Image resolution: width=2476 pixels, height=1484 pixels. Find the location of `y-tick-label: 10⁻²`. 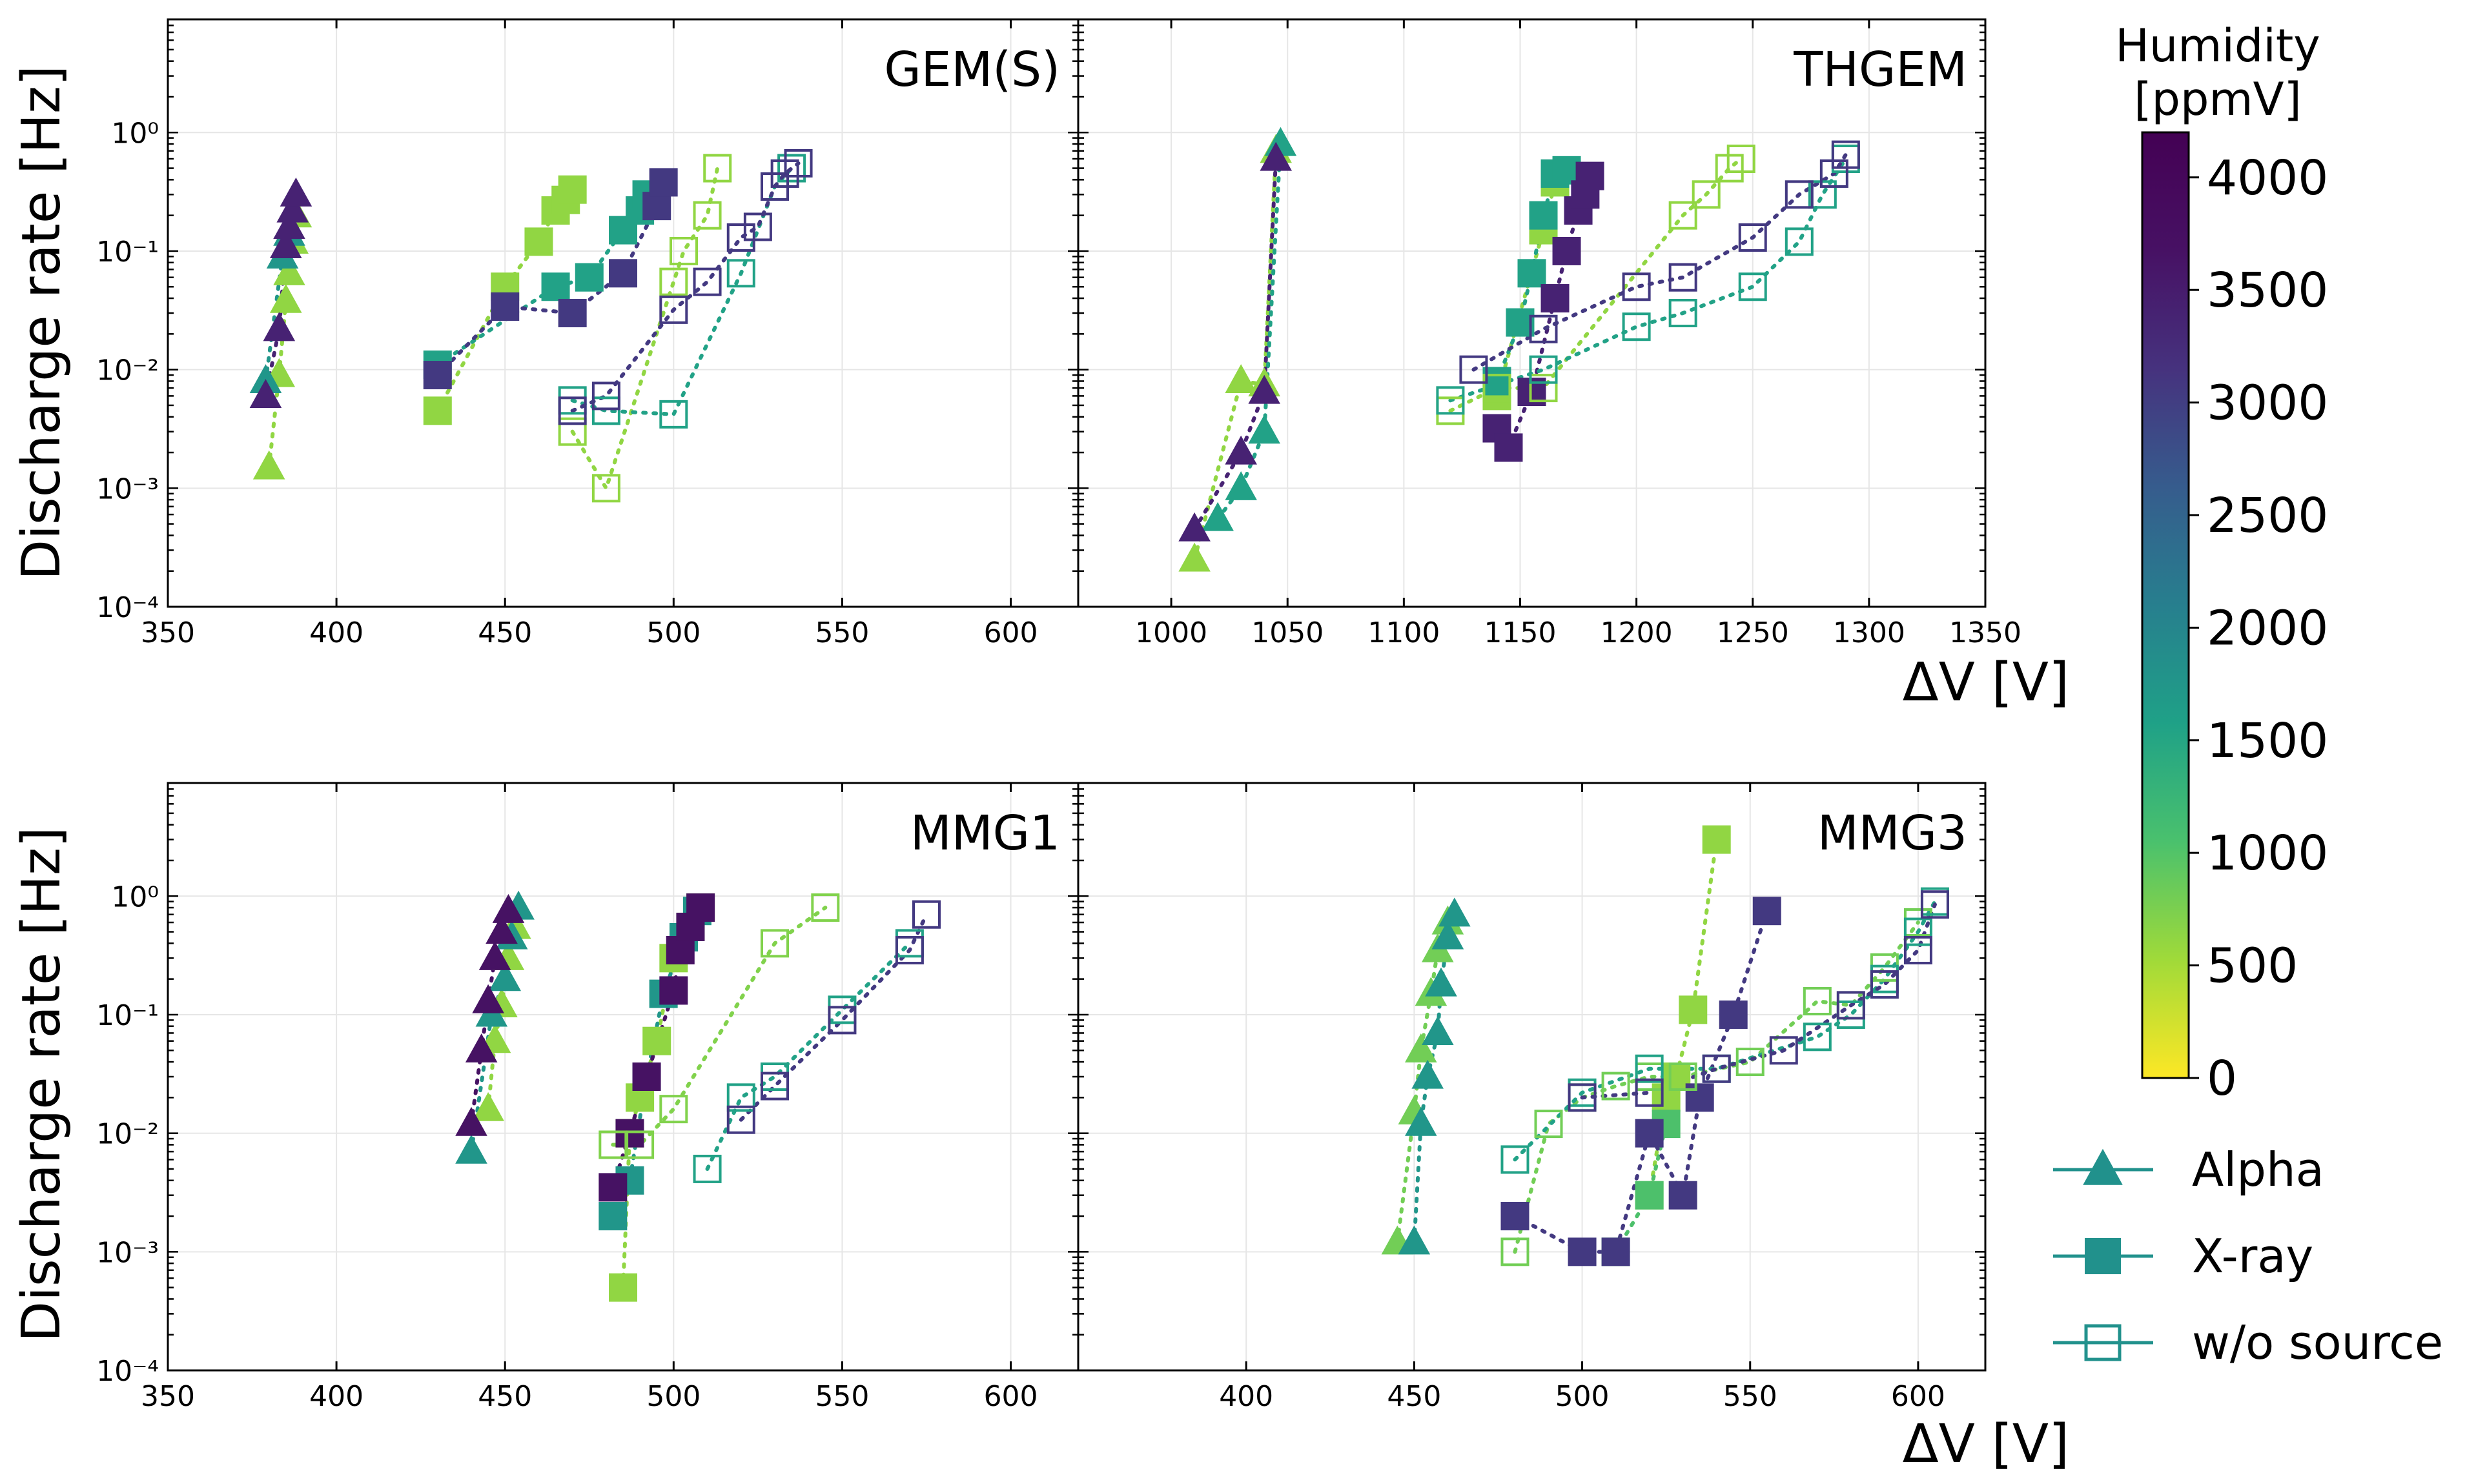

y-tick-label: 10⁻² is located at coordinates (127, 1134).